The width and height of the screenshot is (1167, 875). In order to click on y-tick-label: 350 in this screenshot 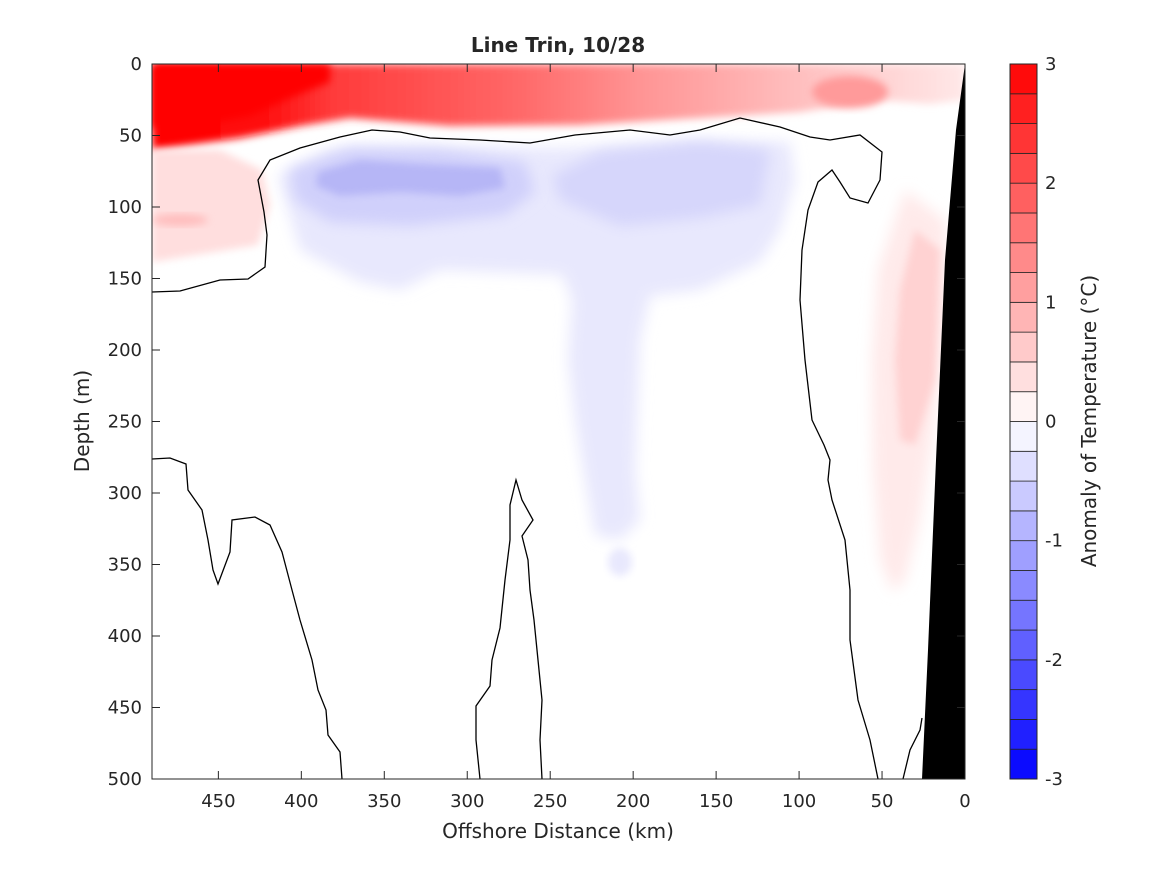, I will do `click(125, 565)`.